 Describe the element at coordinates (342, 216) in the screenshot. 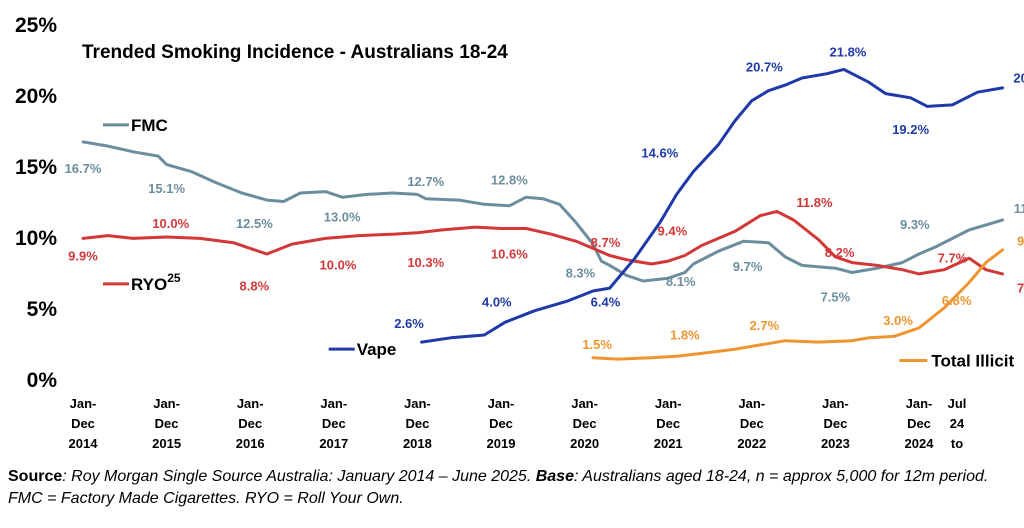

I see `data-label: 13.0%` at that location.